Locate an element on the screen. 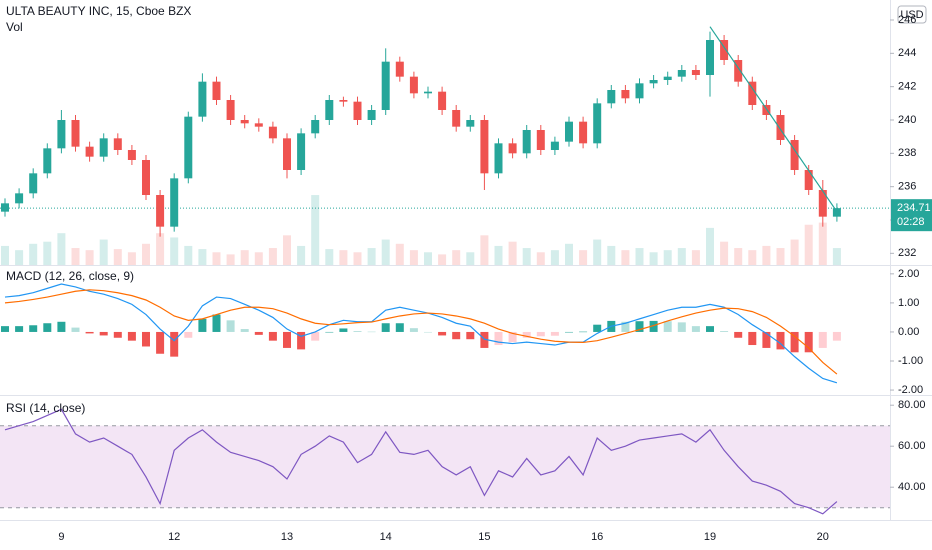 This screenshot has height=550, width=932. currency: USD is located at coordinates (911, 15).